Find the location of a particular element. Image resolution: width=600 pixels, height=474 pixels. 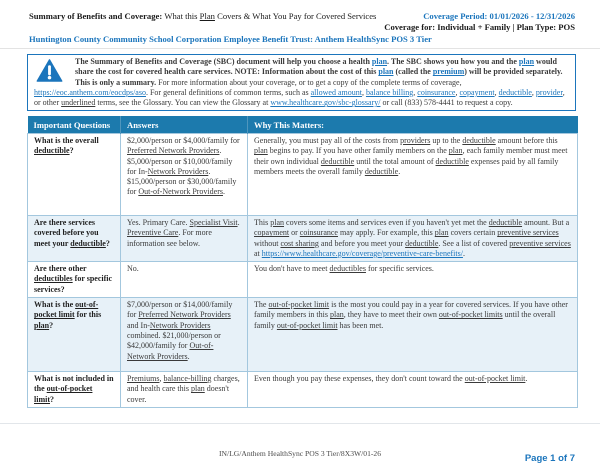

hyperlink: balance billing is located at coordinates (389, 92).